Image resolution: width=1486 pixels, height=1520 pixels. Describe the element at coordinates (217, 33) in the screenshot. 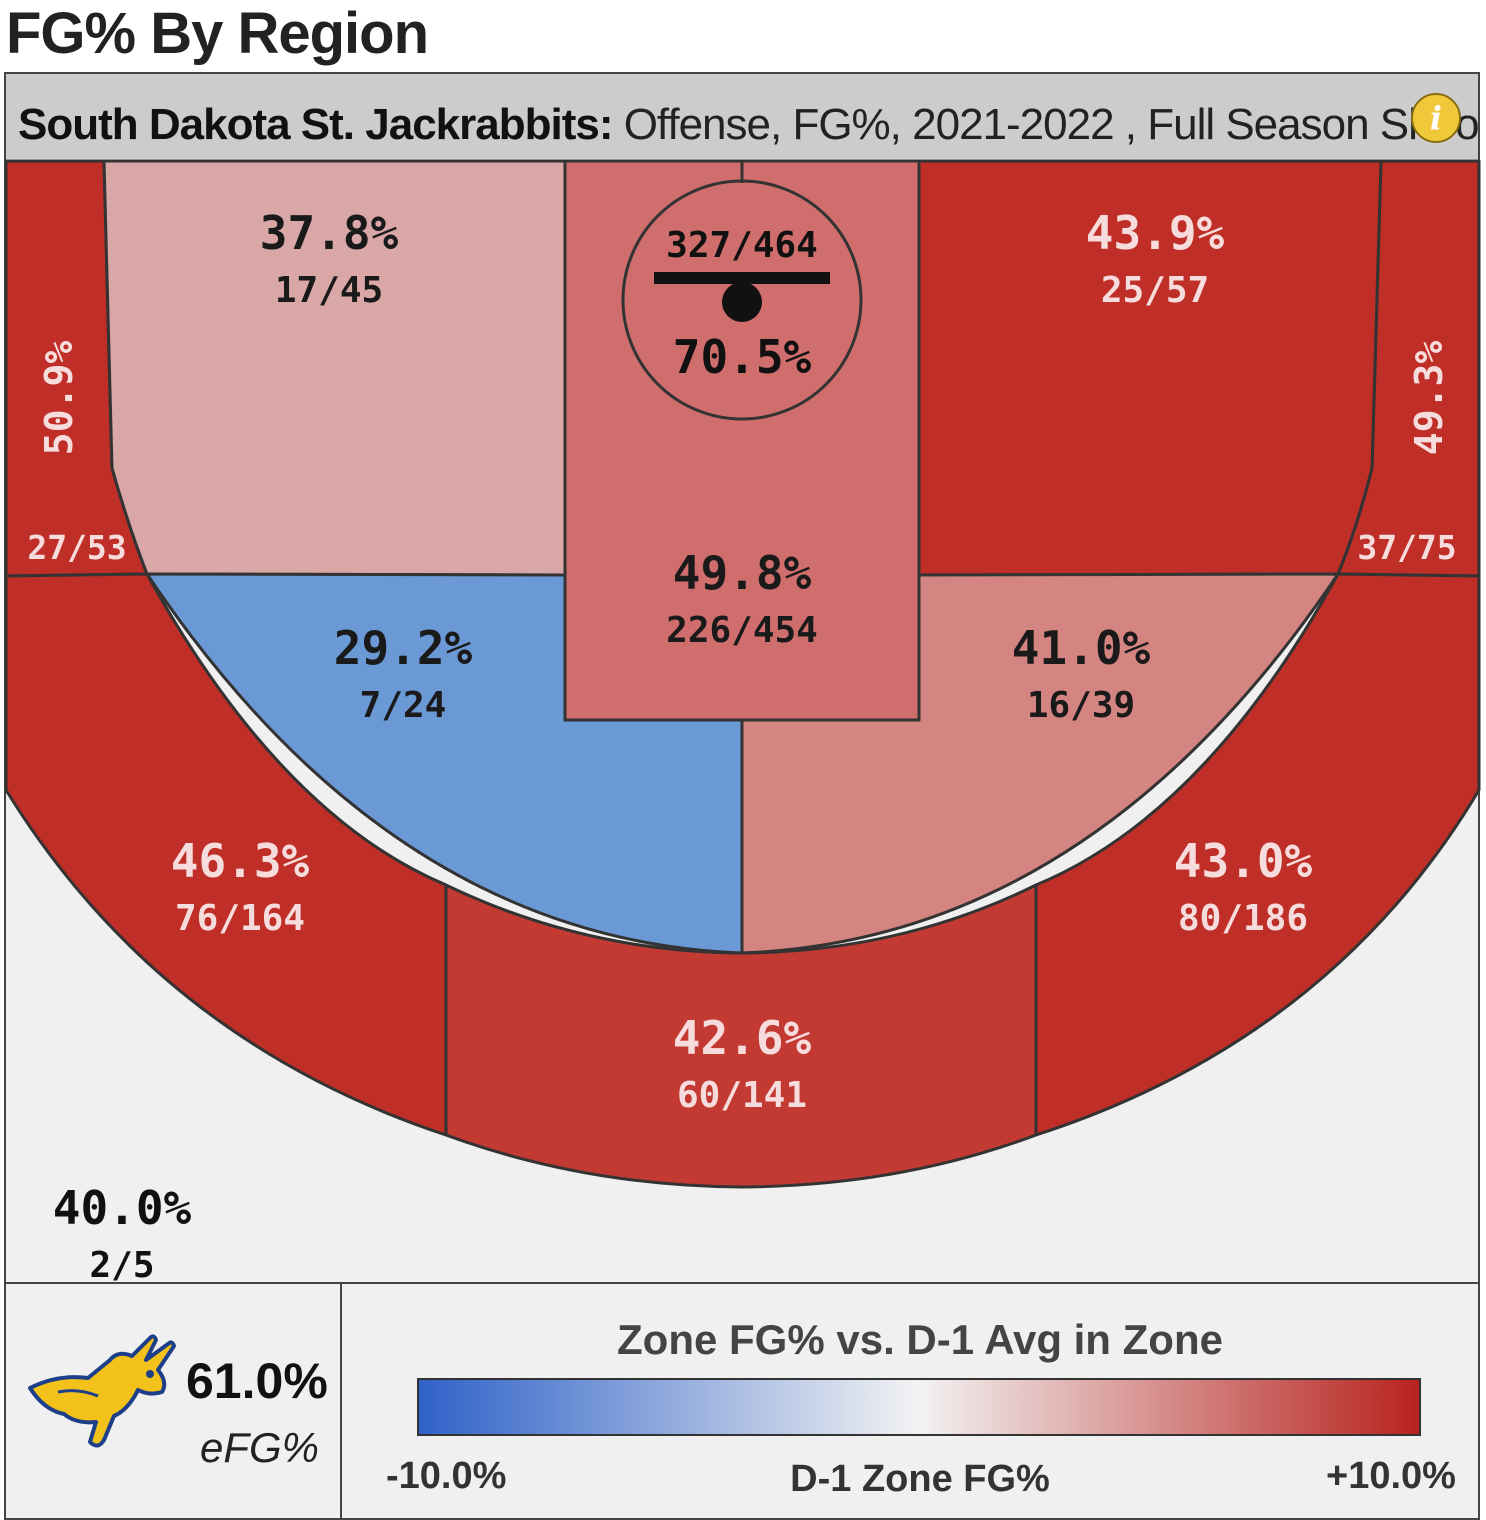

I see `page-title: FG% By Region` at that location.